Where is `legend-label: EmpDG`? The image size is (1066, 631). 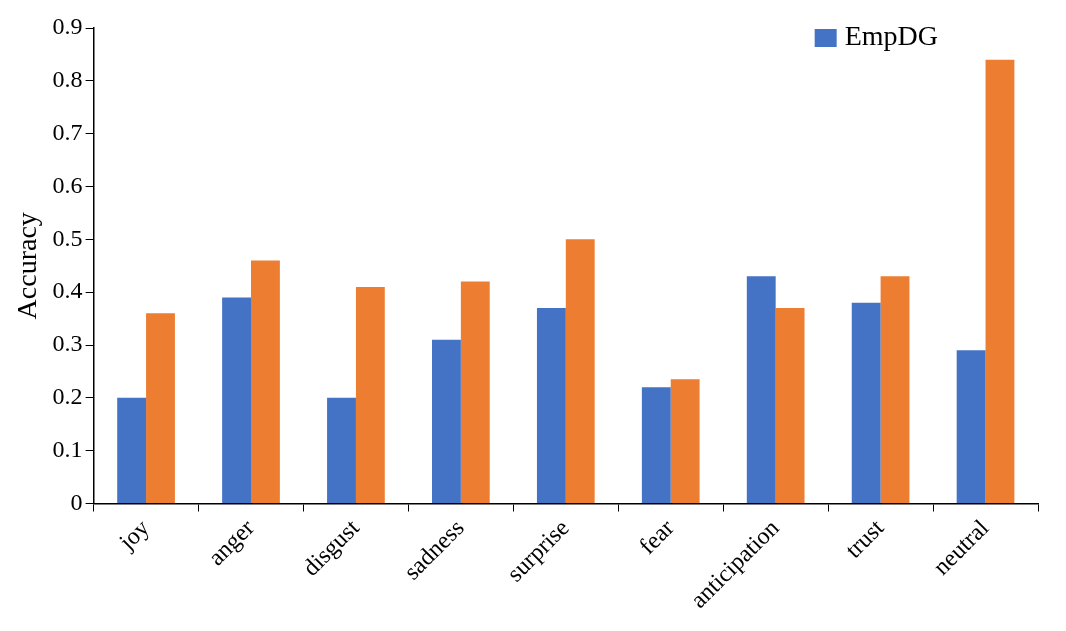 legend-label: EmpDG is located at coordinates (891, 36).